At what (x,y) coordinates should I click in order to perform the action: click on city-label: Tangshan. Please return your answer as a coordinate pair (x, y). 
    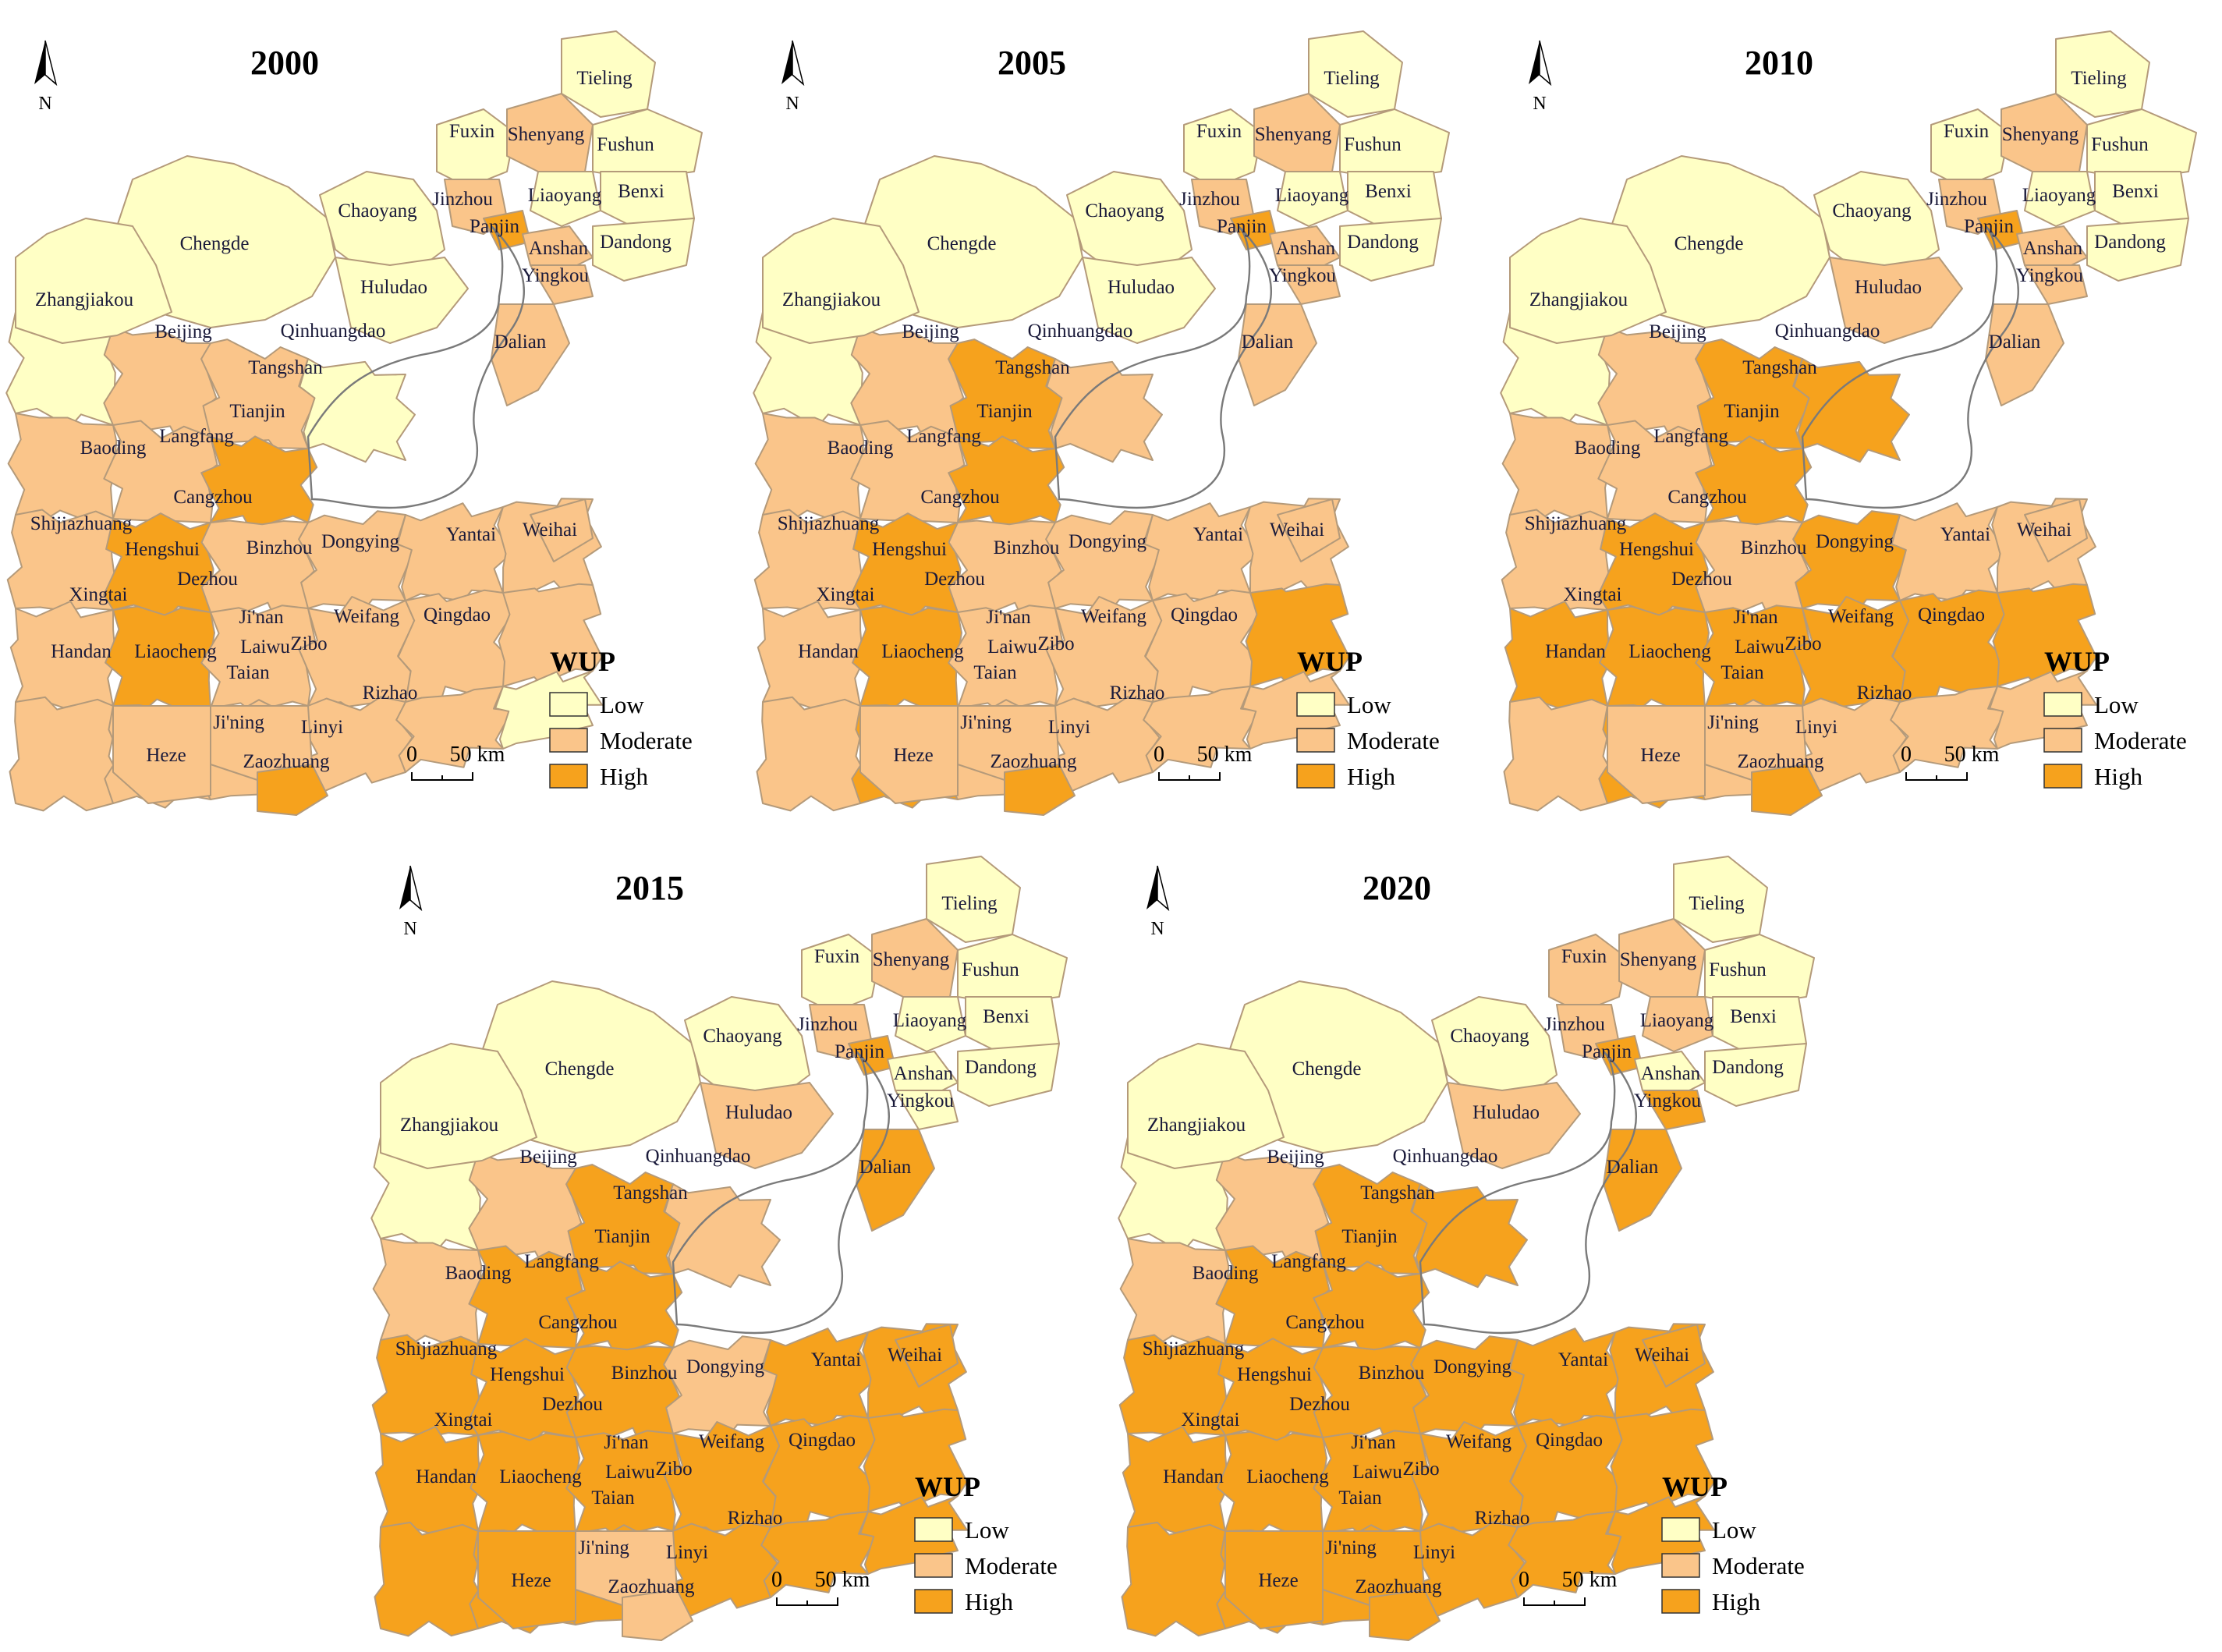
    Looking at the image, I should click on (1032, 367).